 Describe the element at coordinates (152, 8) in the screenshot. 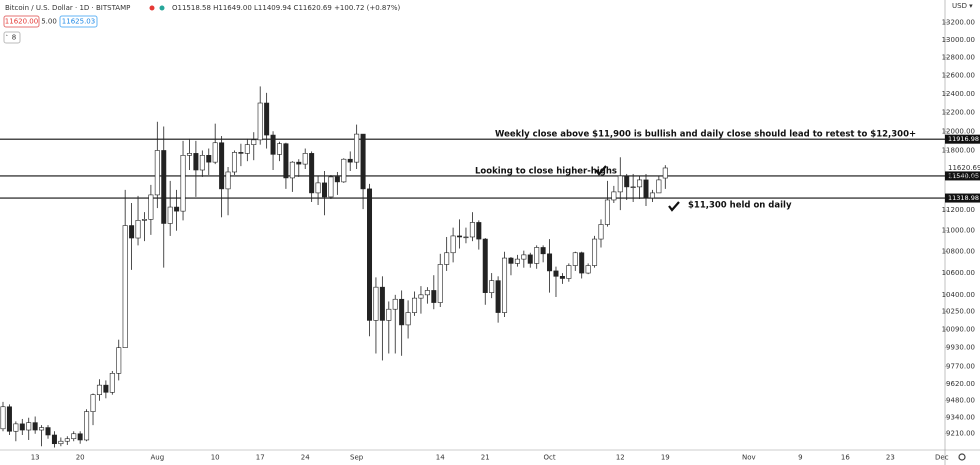

I see `status-dot` at that location.